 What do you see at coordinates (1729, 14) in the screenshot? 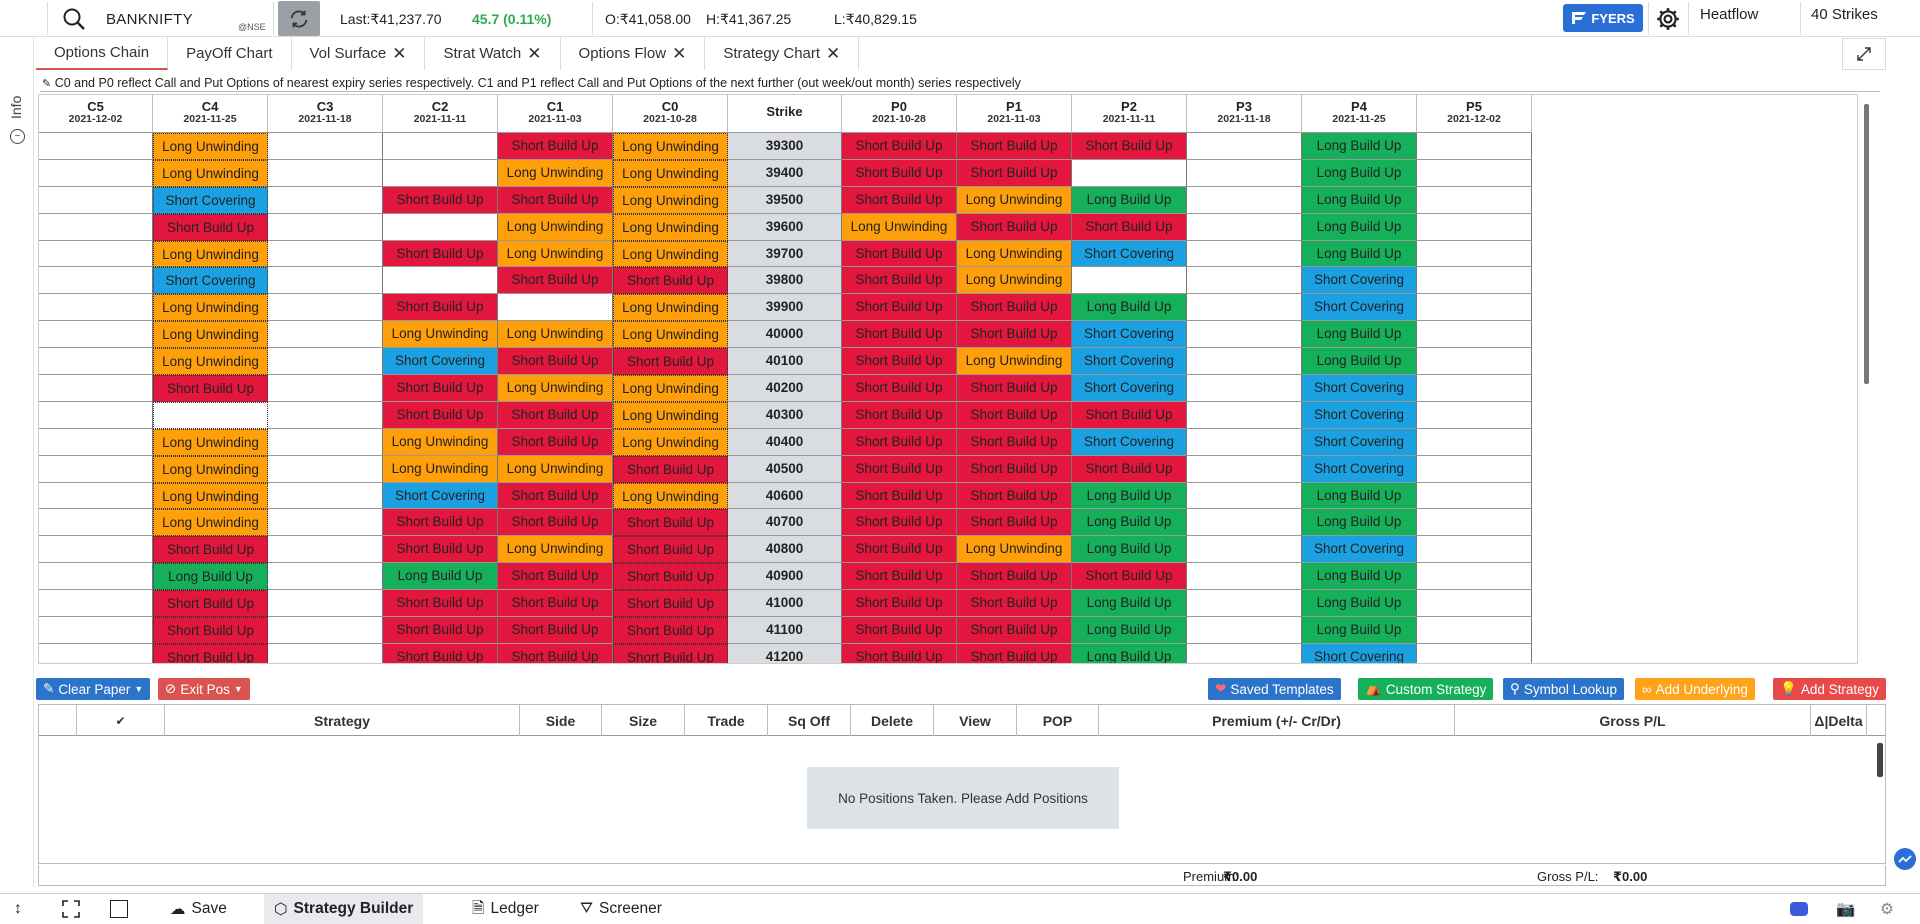
I see `heatflow-menu: Heatflow` at bounding box center [1729, 14].